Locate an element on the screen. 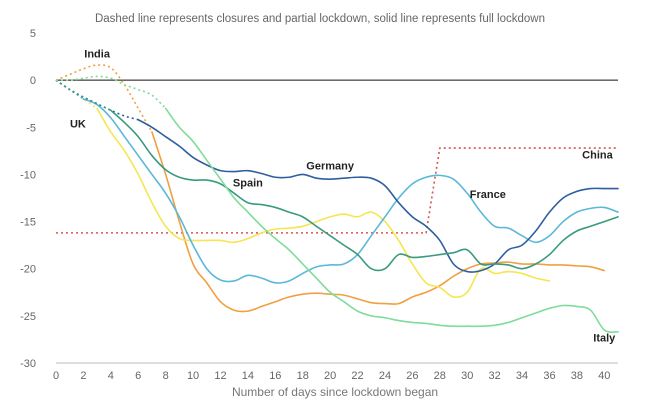  country-label: Germany is located at coordinates (330, 167).